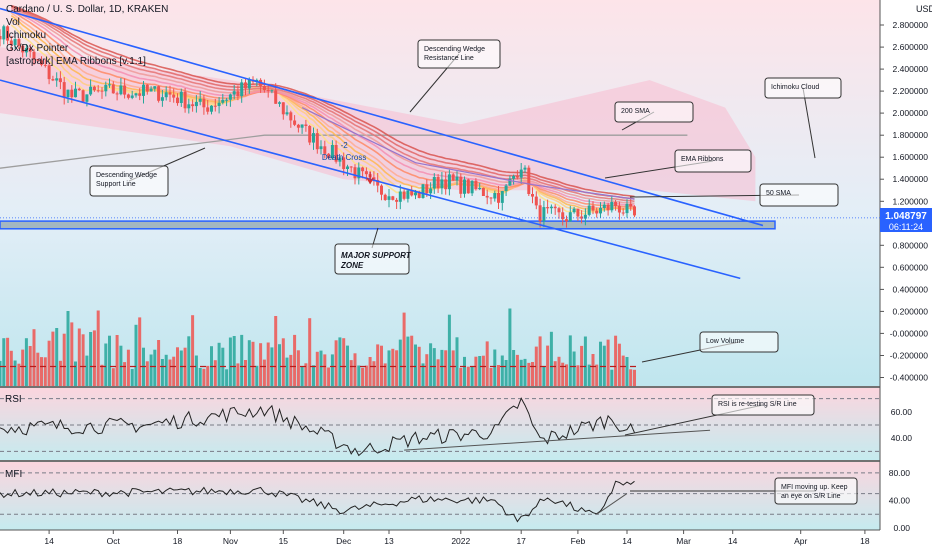 The image size is (932, 550). What do you see at coordinates (344, 541) in the screenshot?
I see `time-tick-label: Dec` at bounding box center [344, 541].